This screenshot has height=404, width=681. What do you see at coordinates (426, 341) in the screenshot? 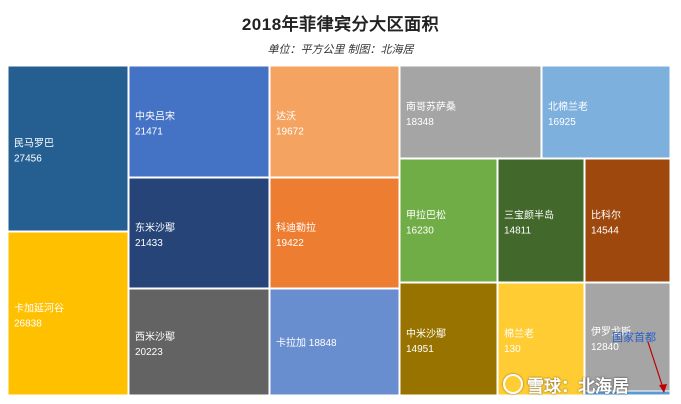
I see `tile-label: 中米沙鄢 14951` at bounding box center [426, 341].